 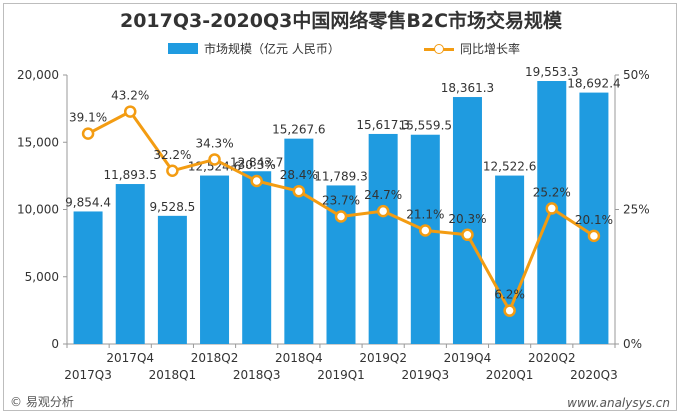 I want to click on legend-bar: 市场规模（亿元 人民币）, so click(x=254, y=48).